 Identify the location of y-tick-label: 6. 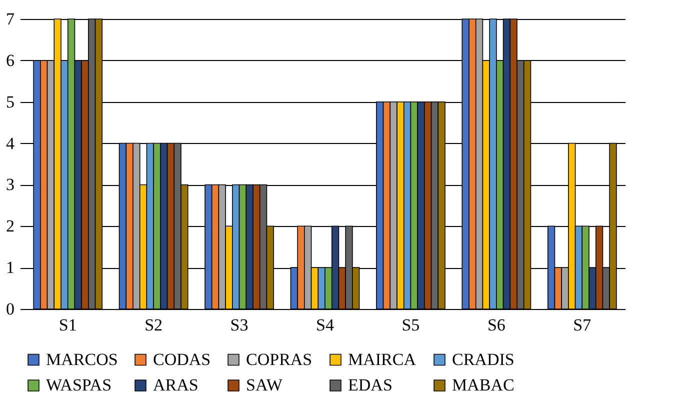
(10, 60).